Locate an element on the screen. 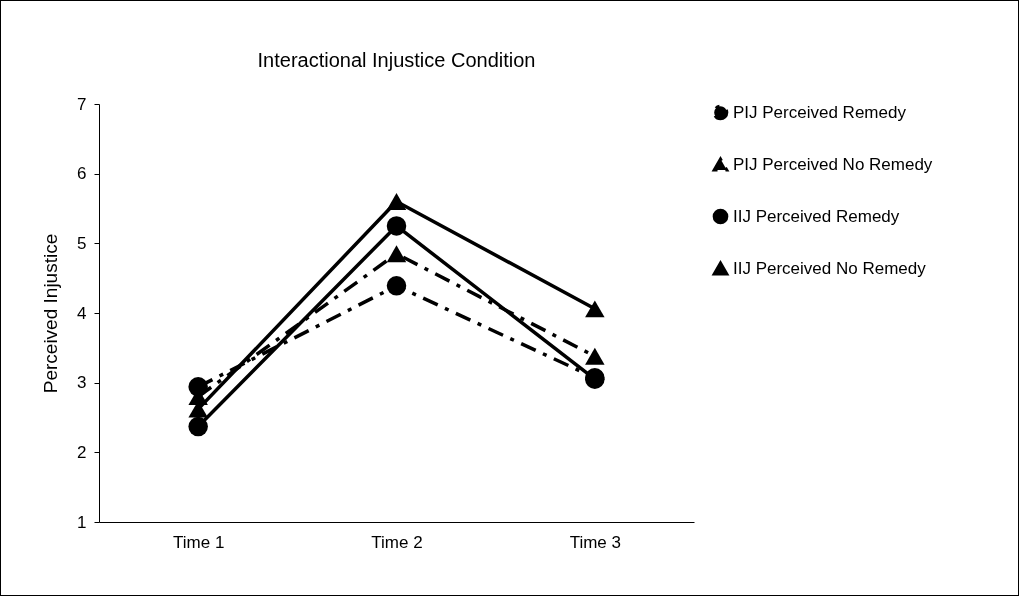 Image resolution: width=1021 pixels, height=598 pixels. y-axis-title: Perceived Injustice is located at coordinates (51, 313).